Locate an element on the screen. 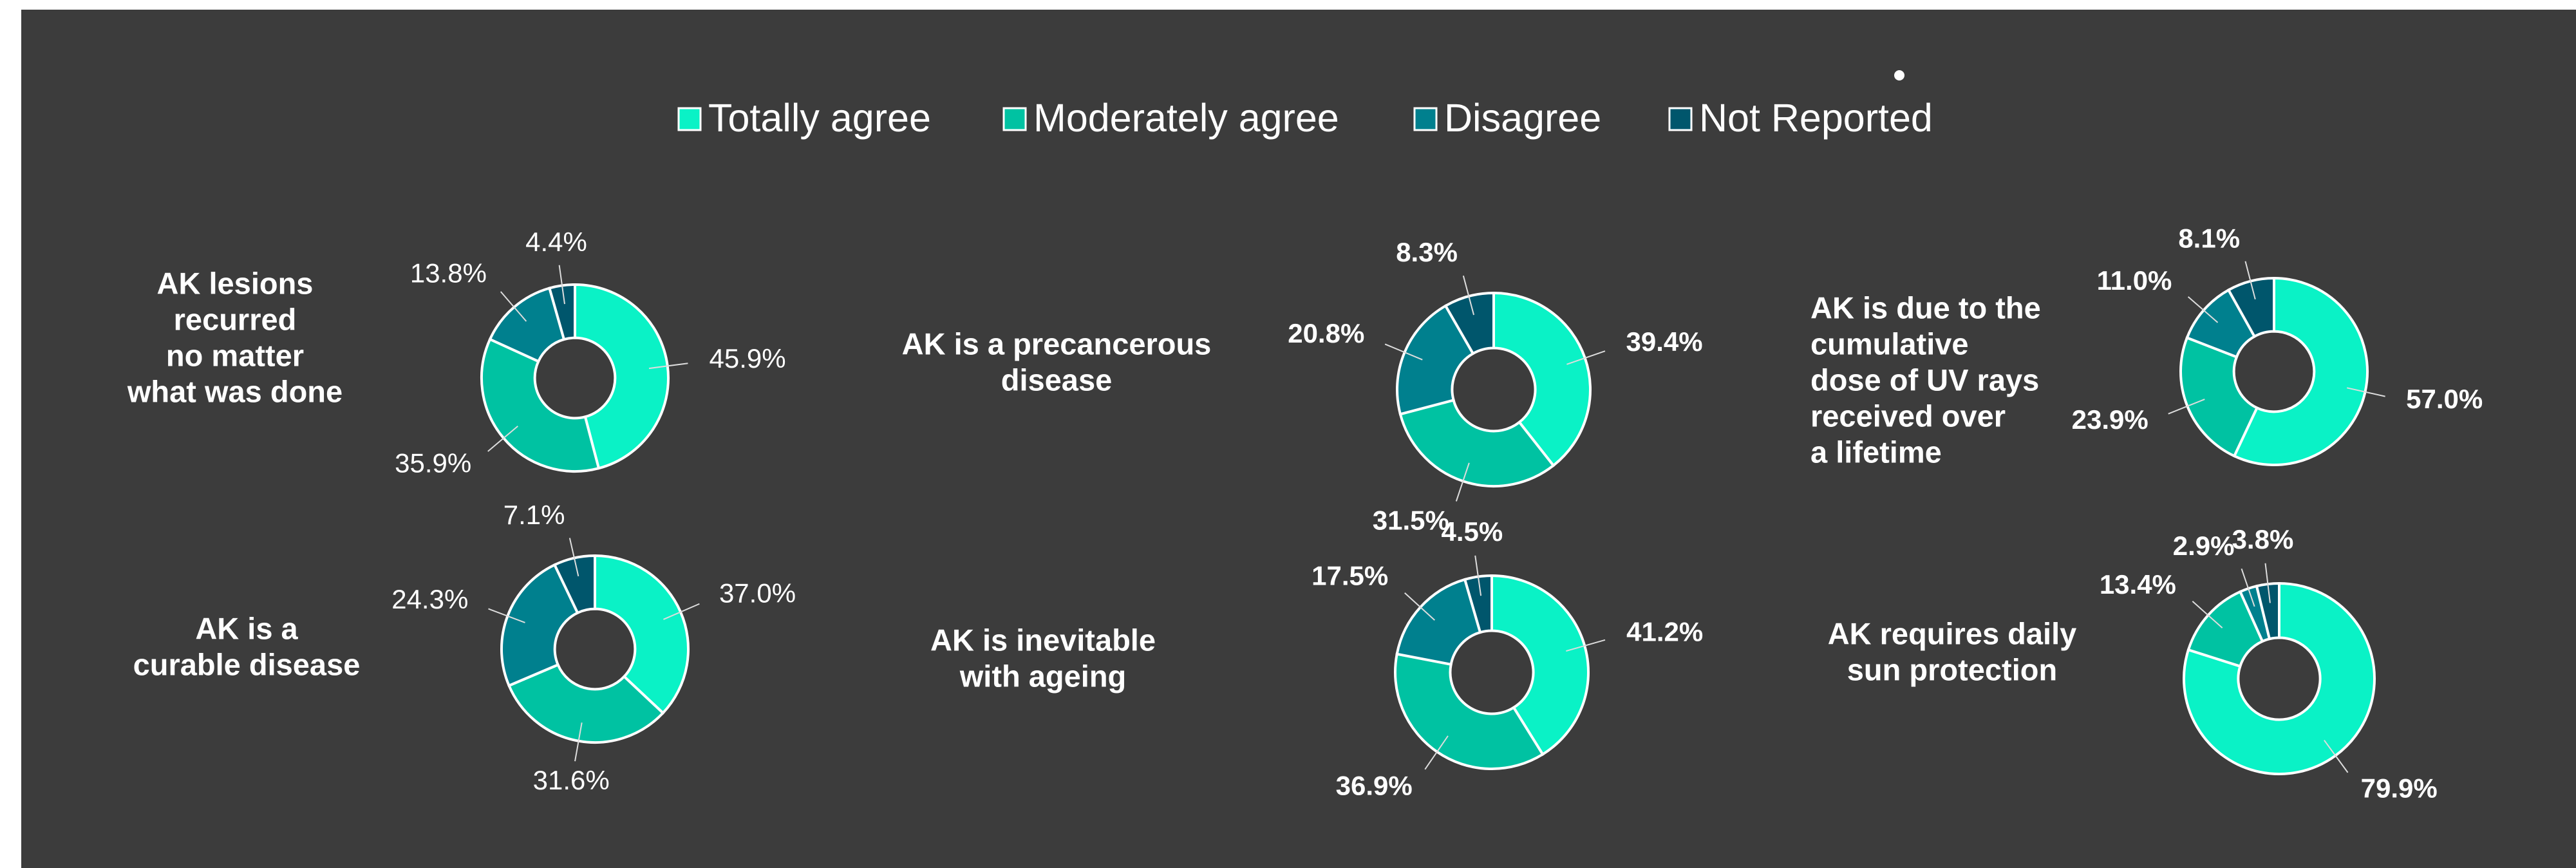  chart-title: with ageing is located at coordinates (1043, 676).